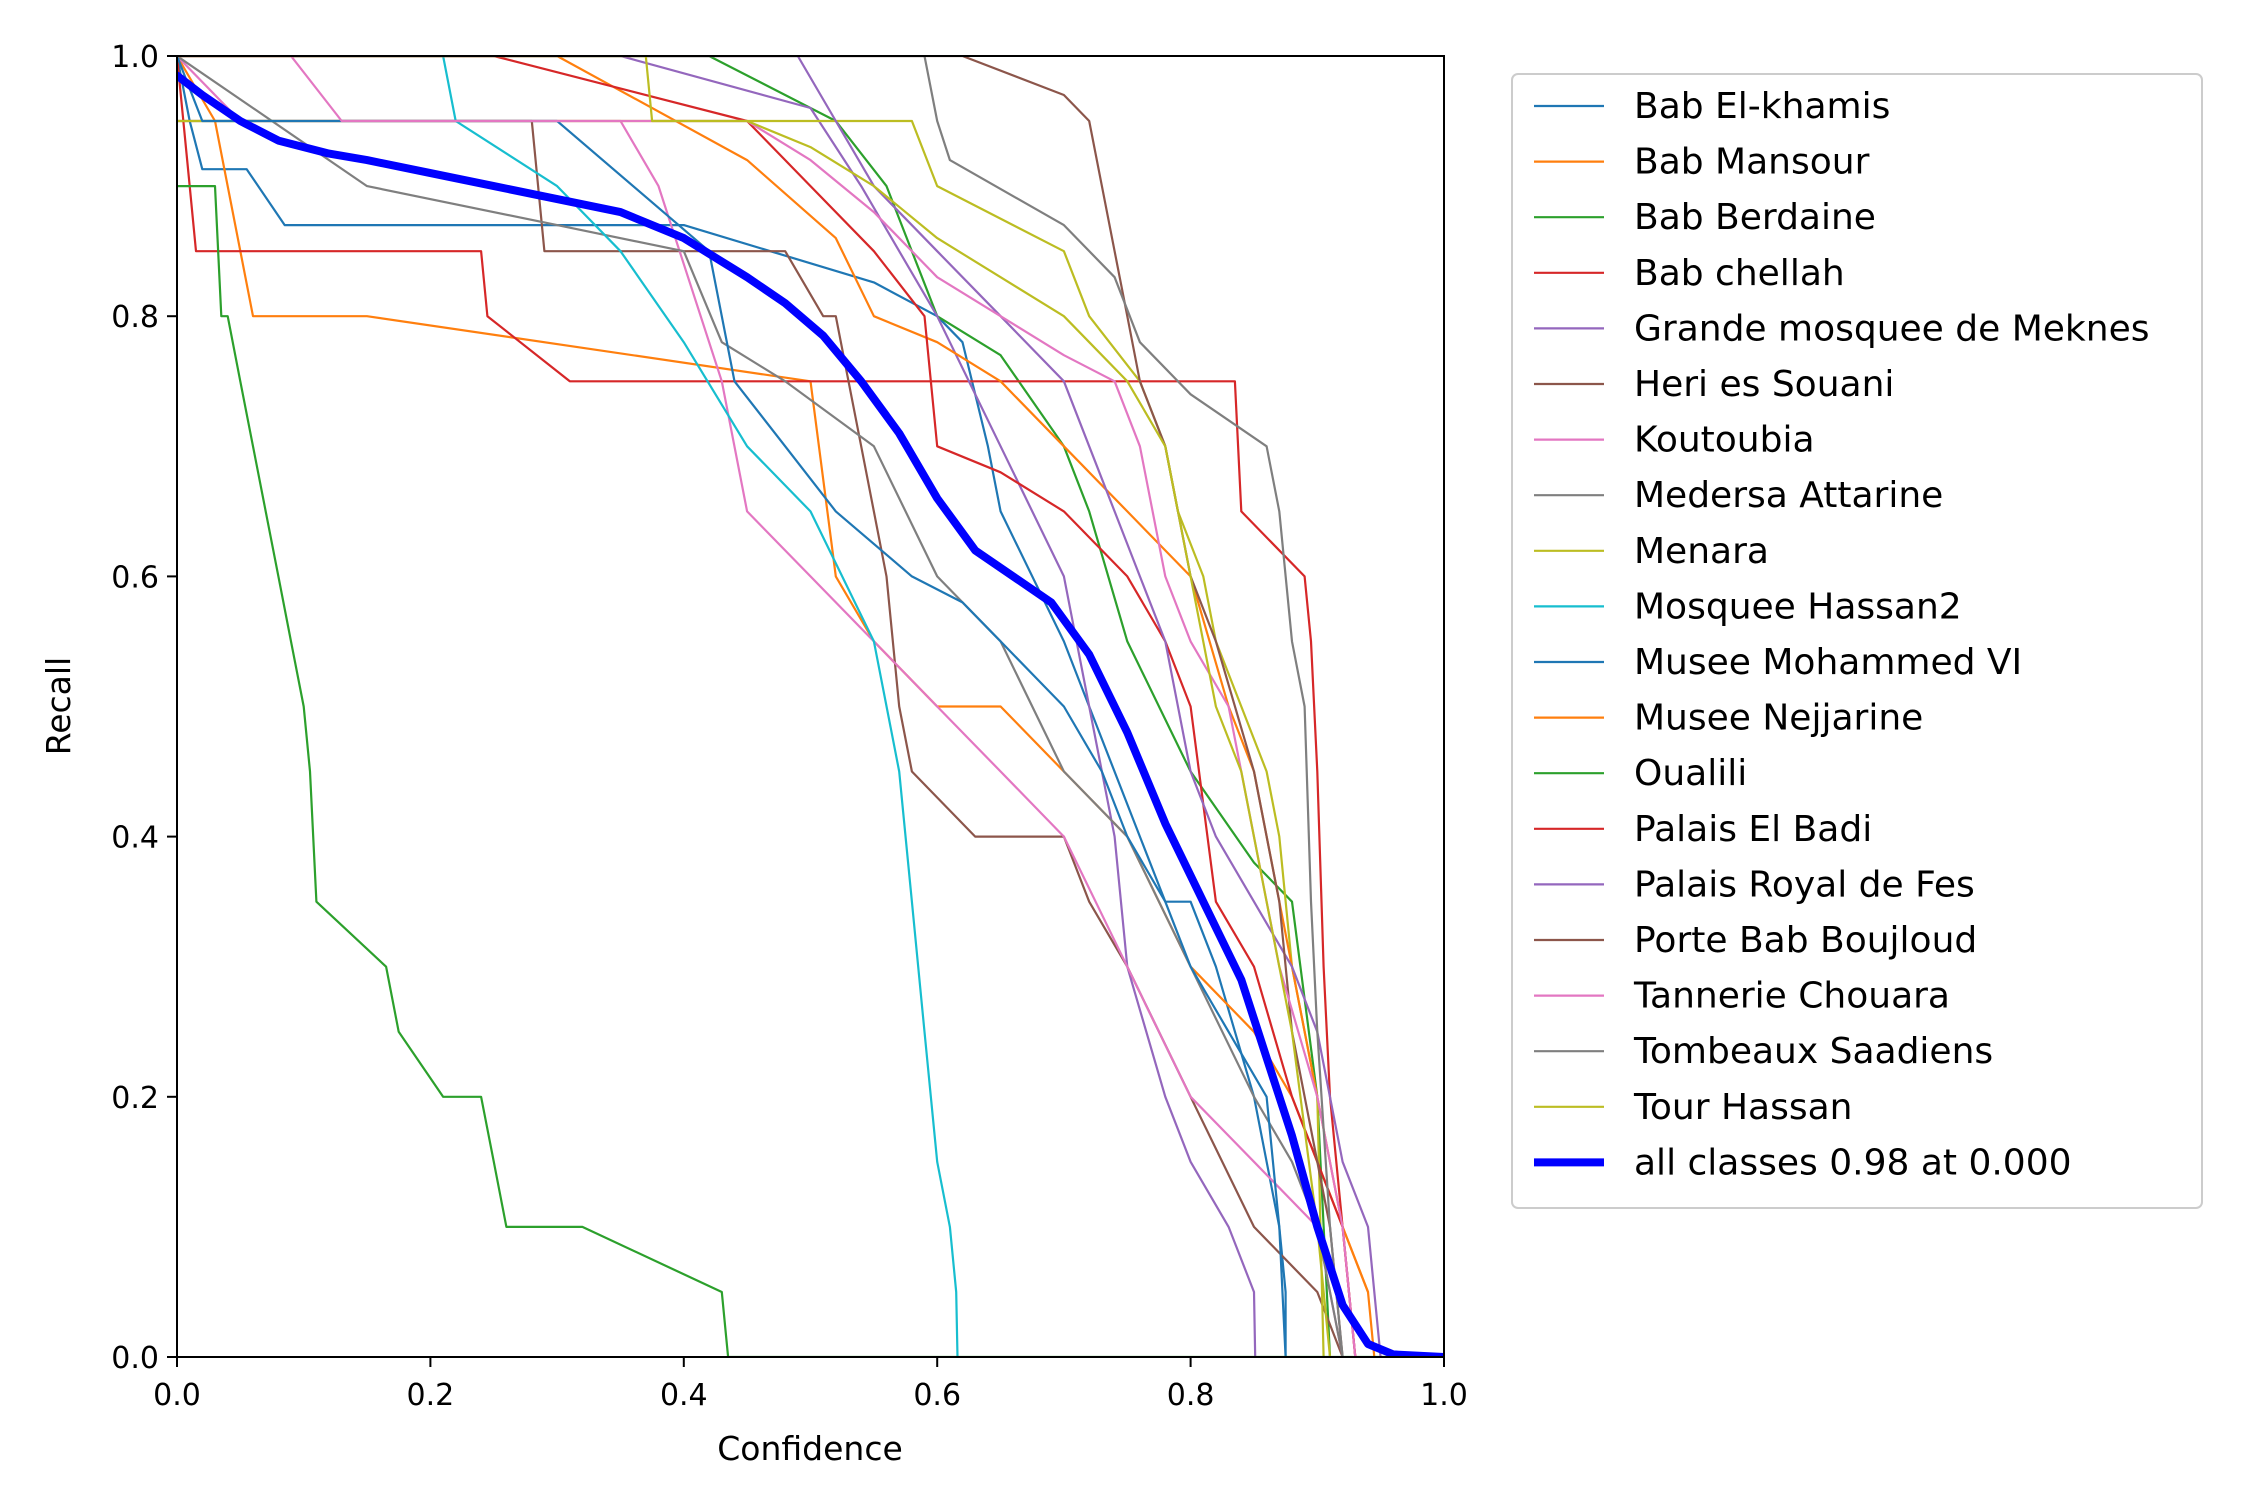  What do you see at coordinates (1853, 1162) in the screenshot?
I see `legend-label-19: all classes 0.98 at 0.000` at bounding box center [1853, 1162].